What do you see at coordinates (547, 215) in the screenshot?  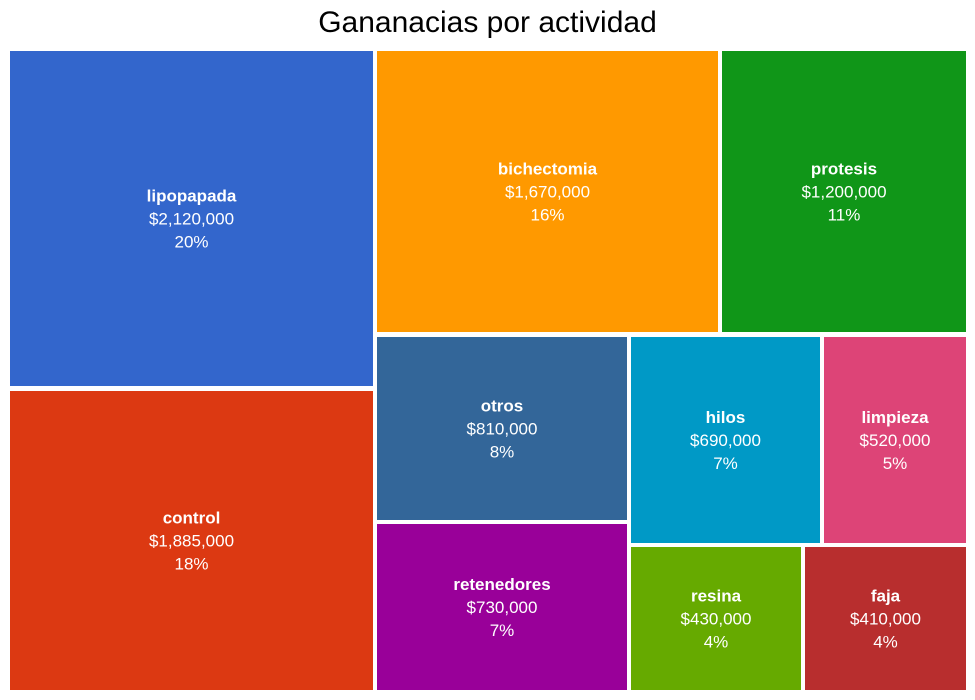 I see `tile-percent-bichectomia: 16%` at bounding box center [547, 215].